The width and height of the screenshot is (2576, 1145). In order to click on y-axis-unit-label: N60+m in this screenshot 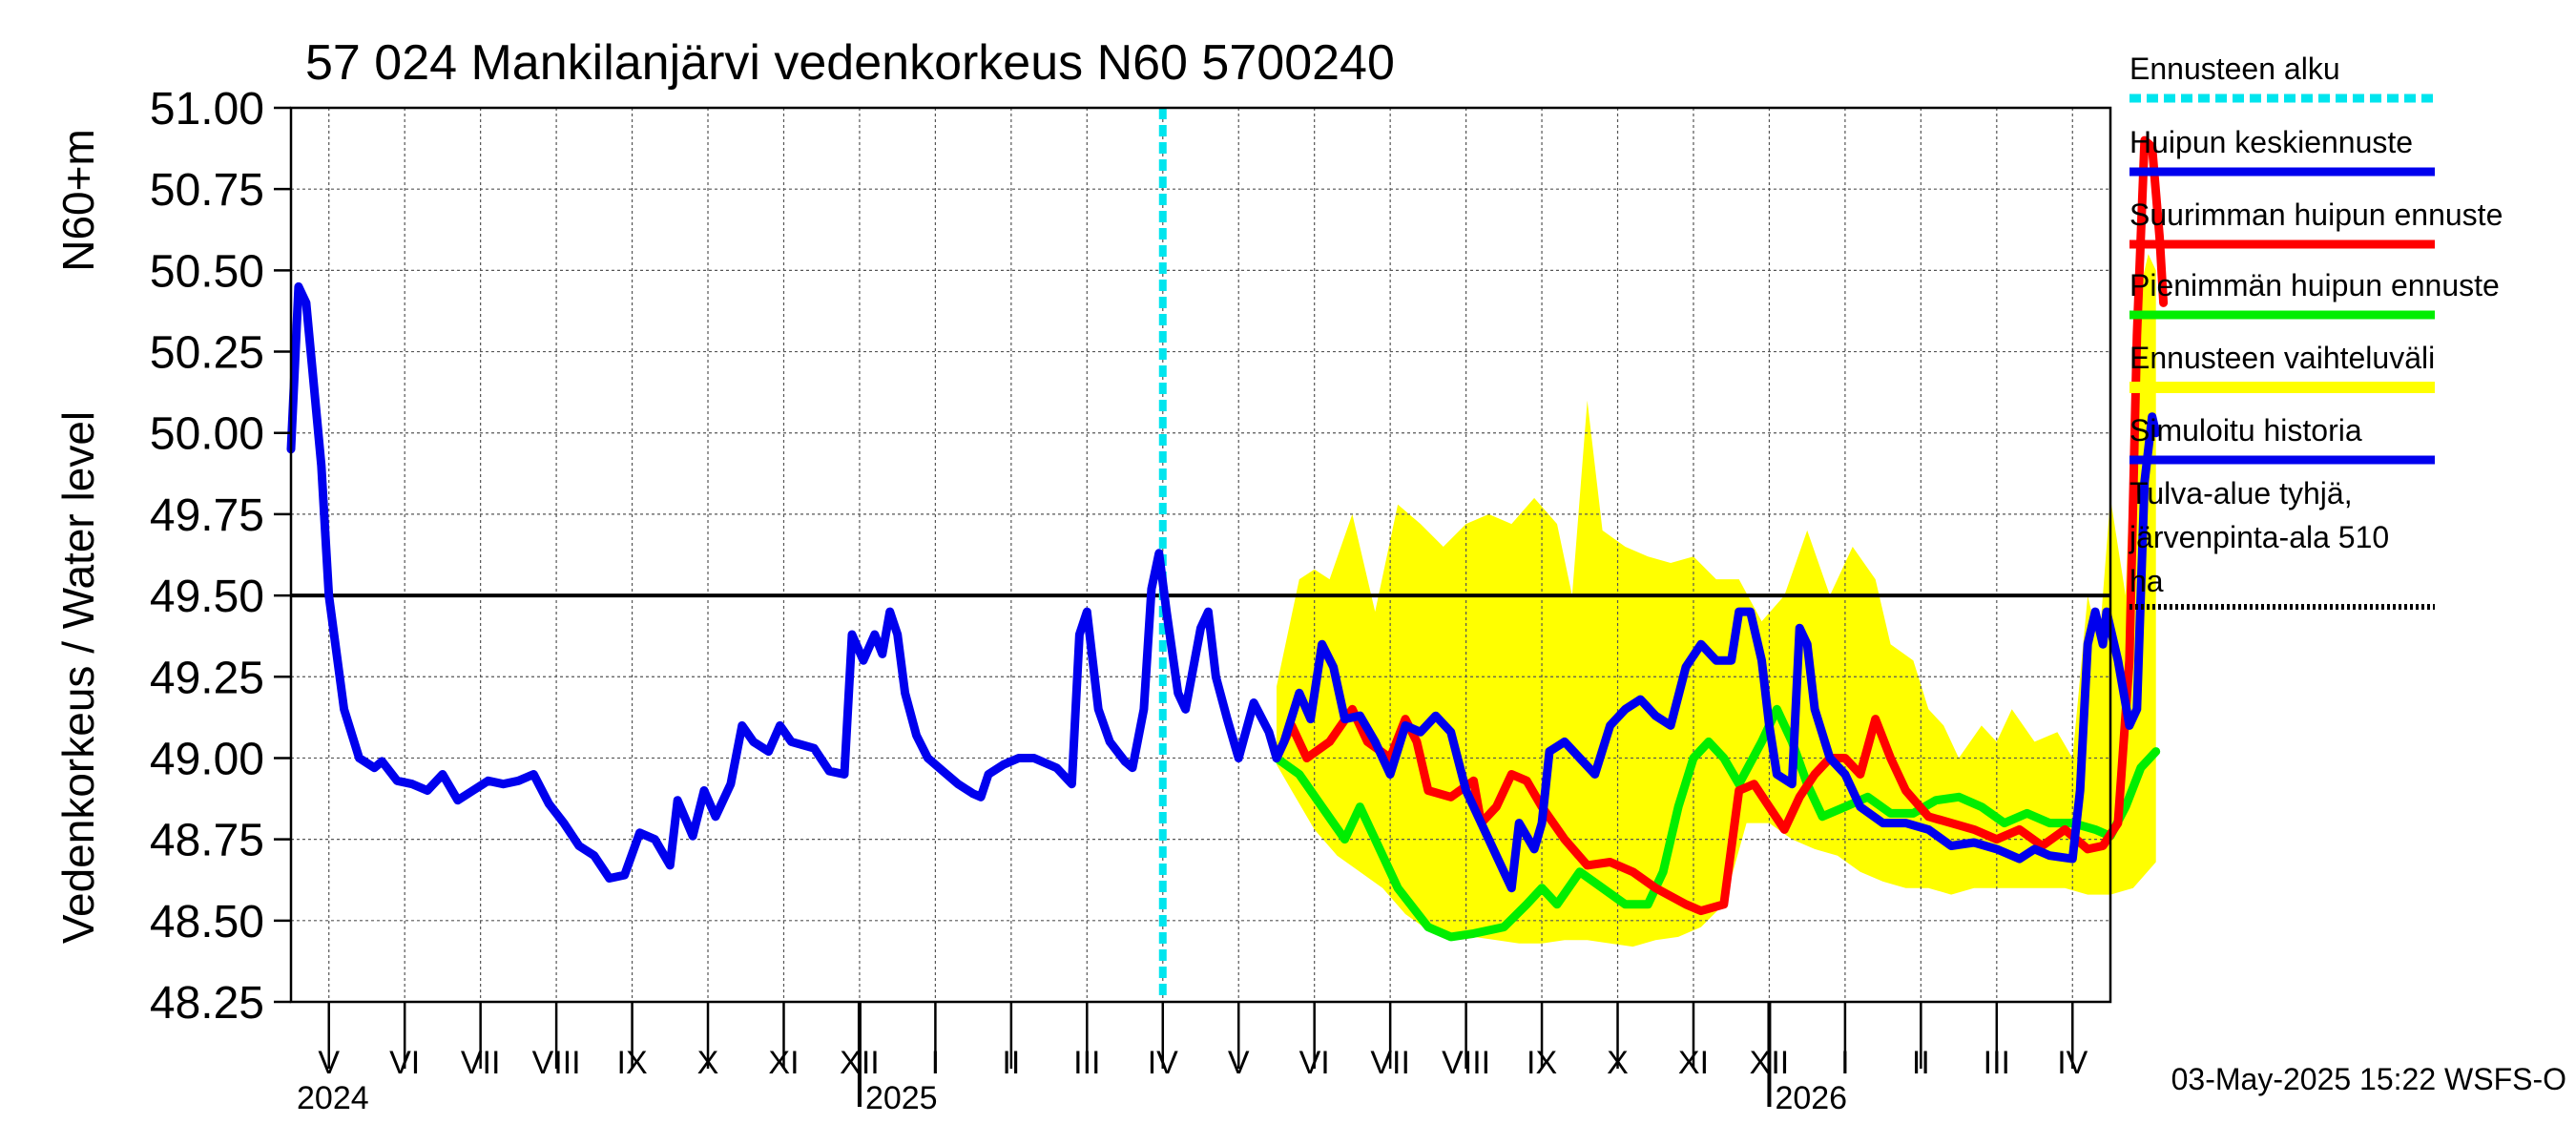, I will do `click(78, 200)`.